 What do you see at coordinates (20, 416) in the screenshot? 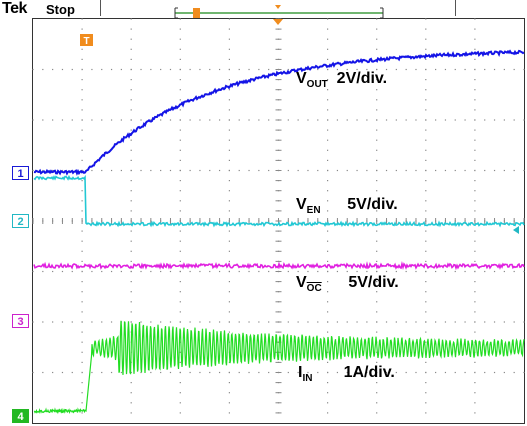
I see `channel-4-marker: 4` at bounding box center [20, 416].